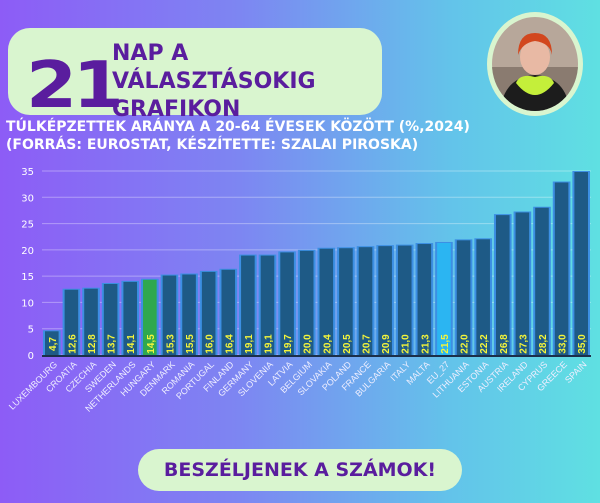 The image size is (600, 503). Describe the element at coordinates (27, 225) in the screenshot. I see `y-tick-label: 25` at that location.